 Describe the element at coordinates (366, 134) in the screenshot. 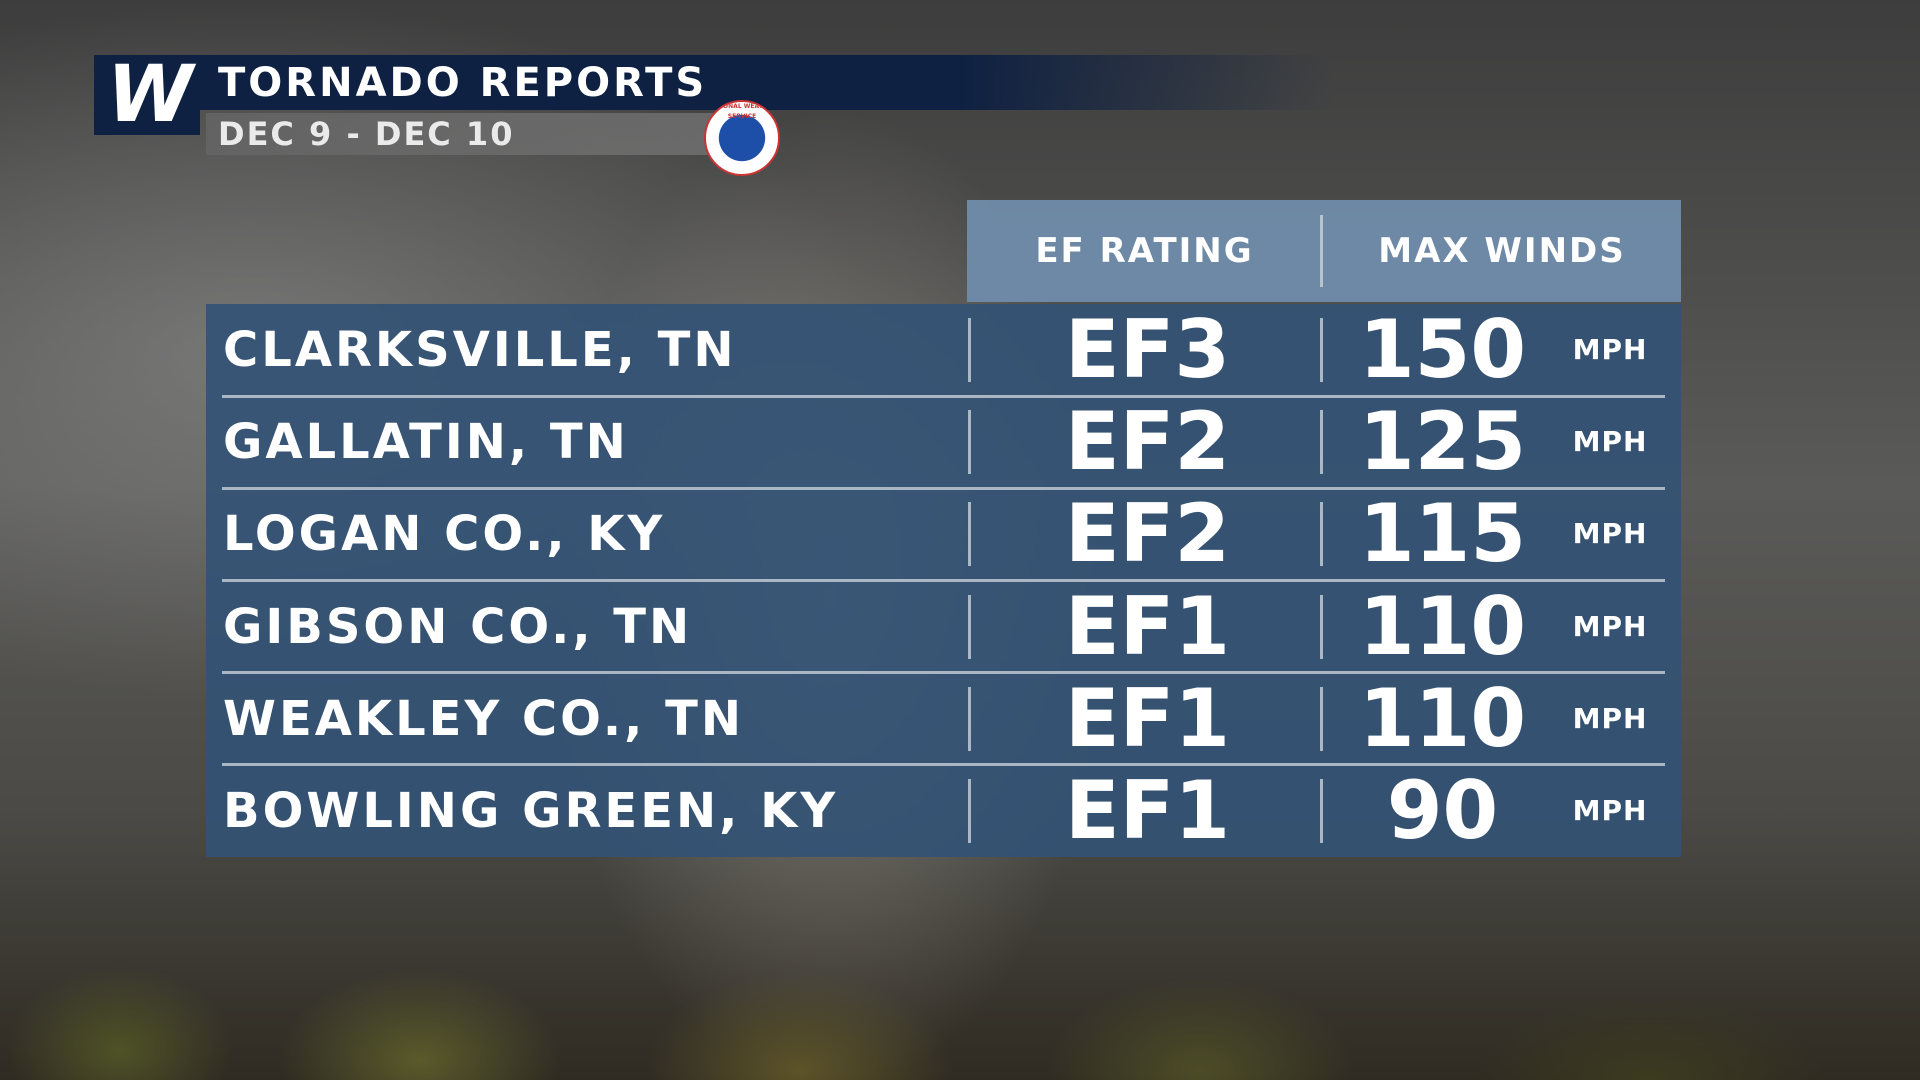

I see `subtitle: DEC 9 - DEC 10` at that location.